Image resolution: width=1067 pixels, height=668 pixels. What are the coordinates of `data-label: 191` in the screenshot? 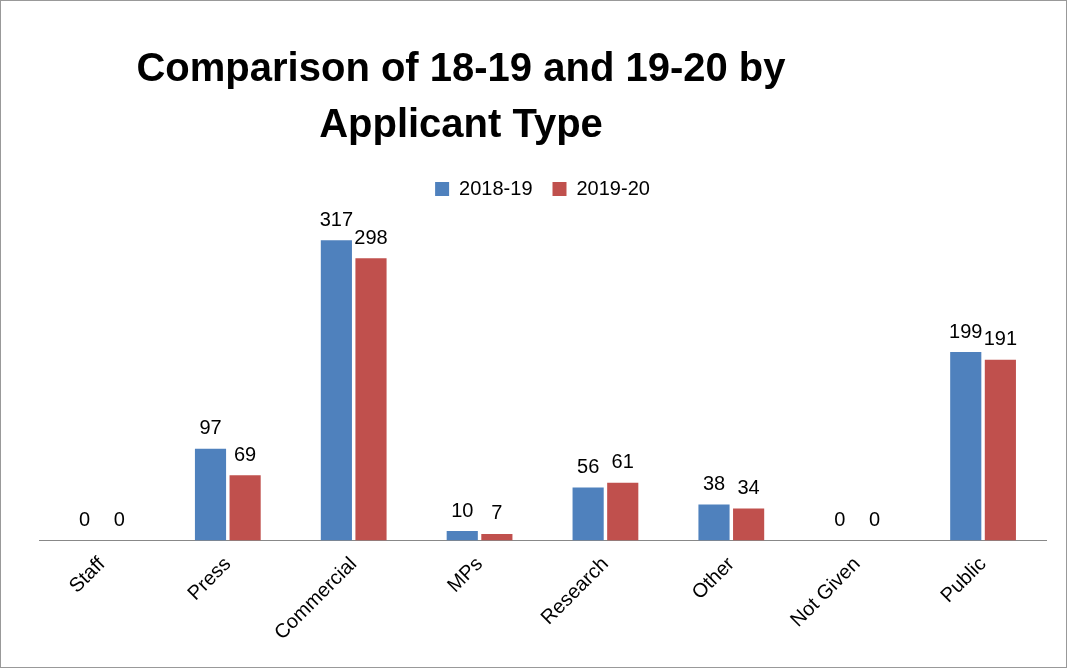 It's located at (1000, 338).